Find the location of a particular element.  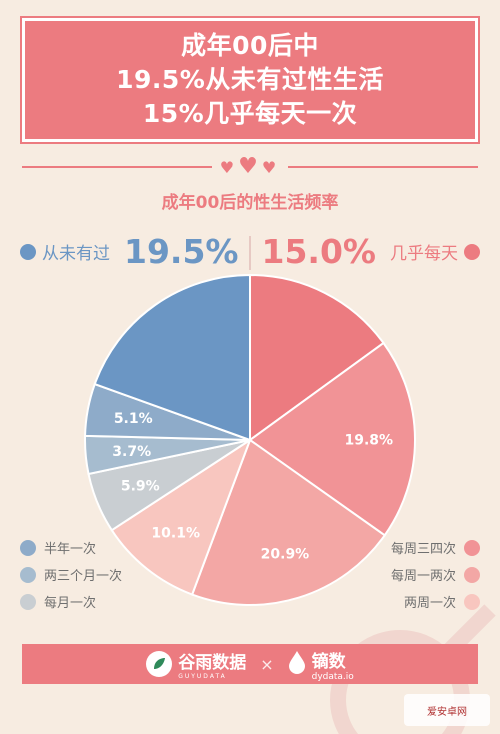

pie-slice-label: 20.9% is located at coordinates (285, 555).